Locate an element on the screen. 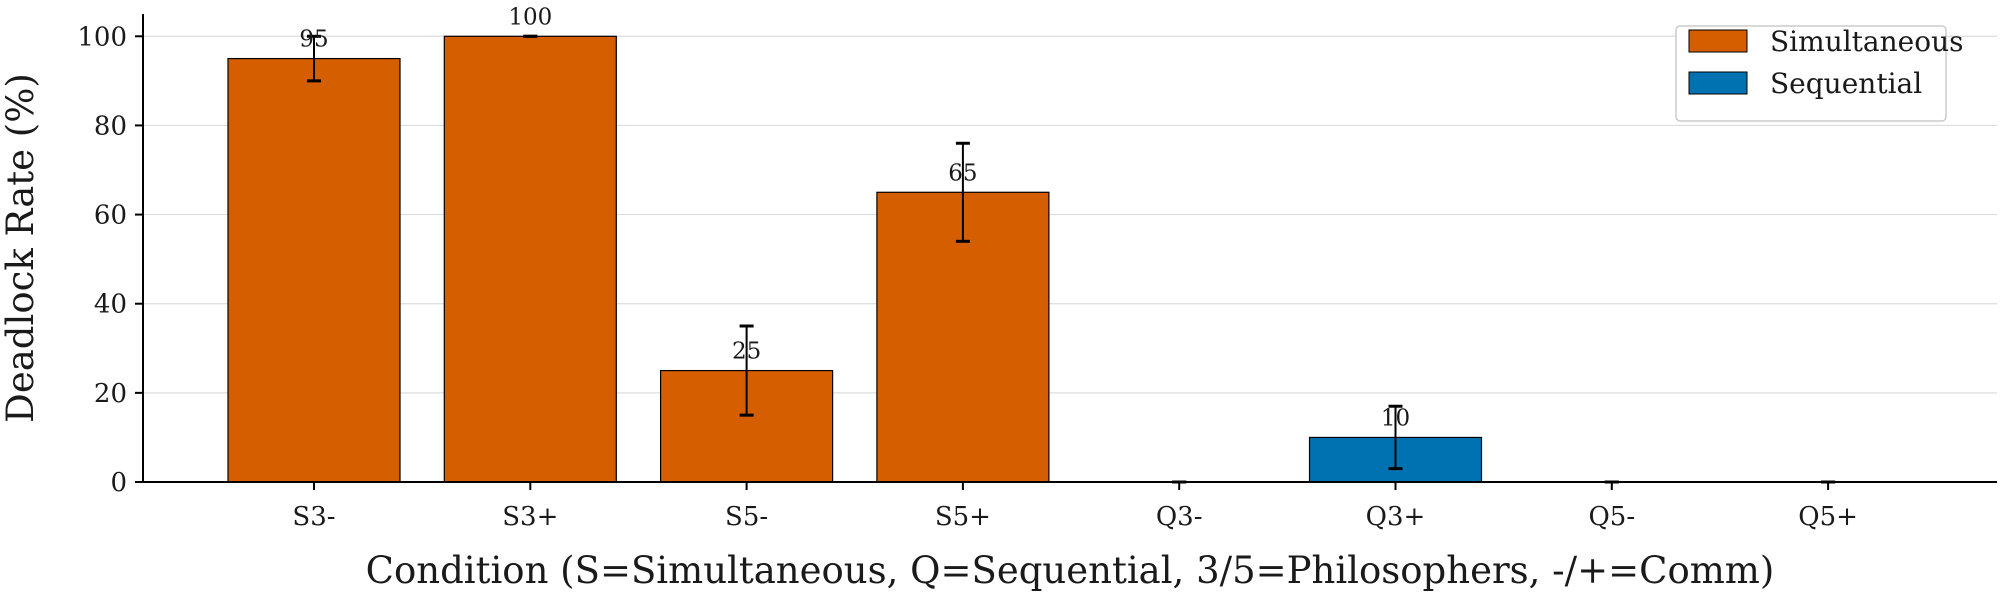 This screenshot has width=2002, height=598. legend-swatch-simultaneous is located at coordinates (1718, 41).